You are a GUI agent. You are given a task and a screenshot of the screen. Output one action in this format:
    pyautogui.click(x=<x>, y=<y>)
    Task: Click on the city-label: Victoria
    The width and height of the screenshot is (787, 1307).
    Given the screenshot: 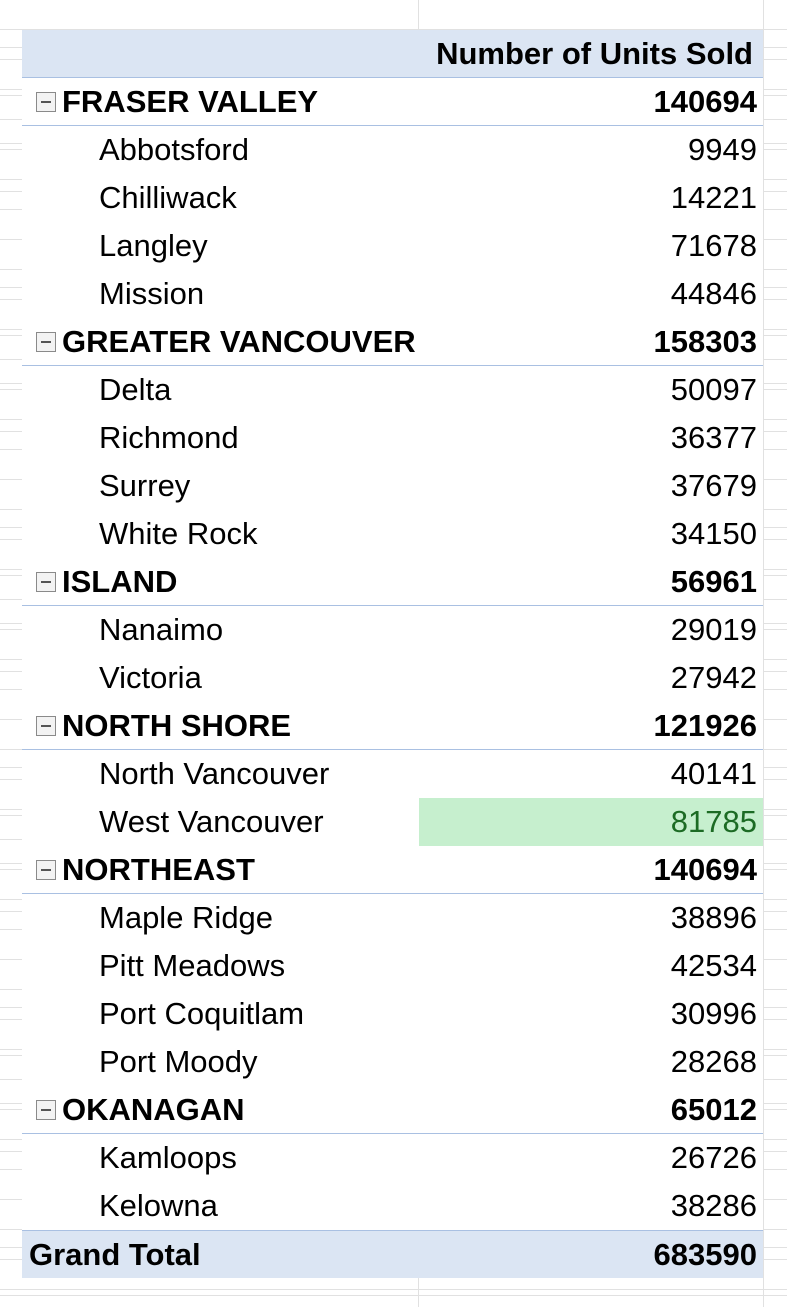 What is the action you would take?
    pyautogui.click(x=150, y=677)
    